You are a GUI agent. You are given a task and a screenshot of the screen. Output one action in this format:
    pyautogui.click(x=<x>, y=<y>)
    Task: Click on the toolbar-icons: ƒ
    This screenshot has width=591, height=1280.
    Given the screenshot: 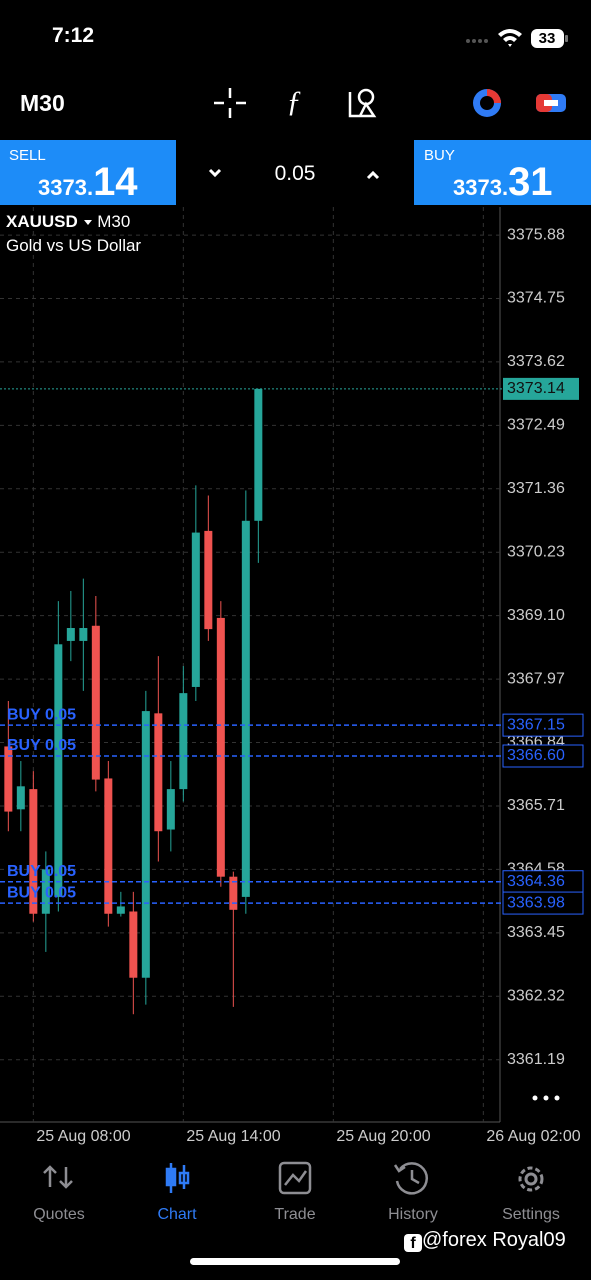 What is the action you would take?
    pyautogui.click(x=390, y=101)
    